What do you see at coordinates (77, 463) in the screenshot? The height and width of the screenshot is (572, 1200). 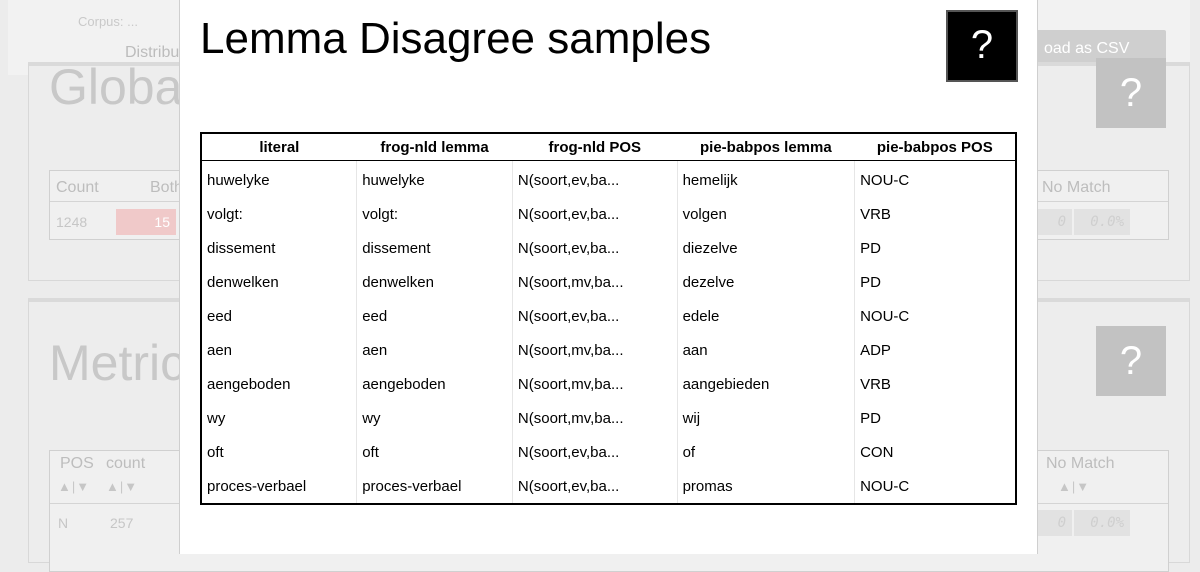 I see `column-header-pos: POS` at bounding box center [77, 463].